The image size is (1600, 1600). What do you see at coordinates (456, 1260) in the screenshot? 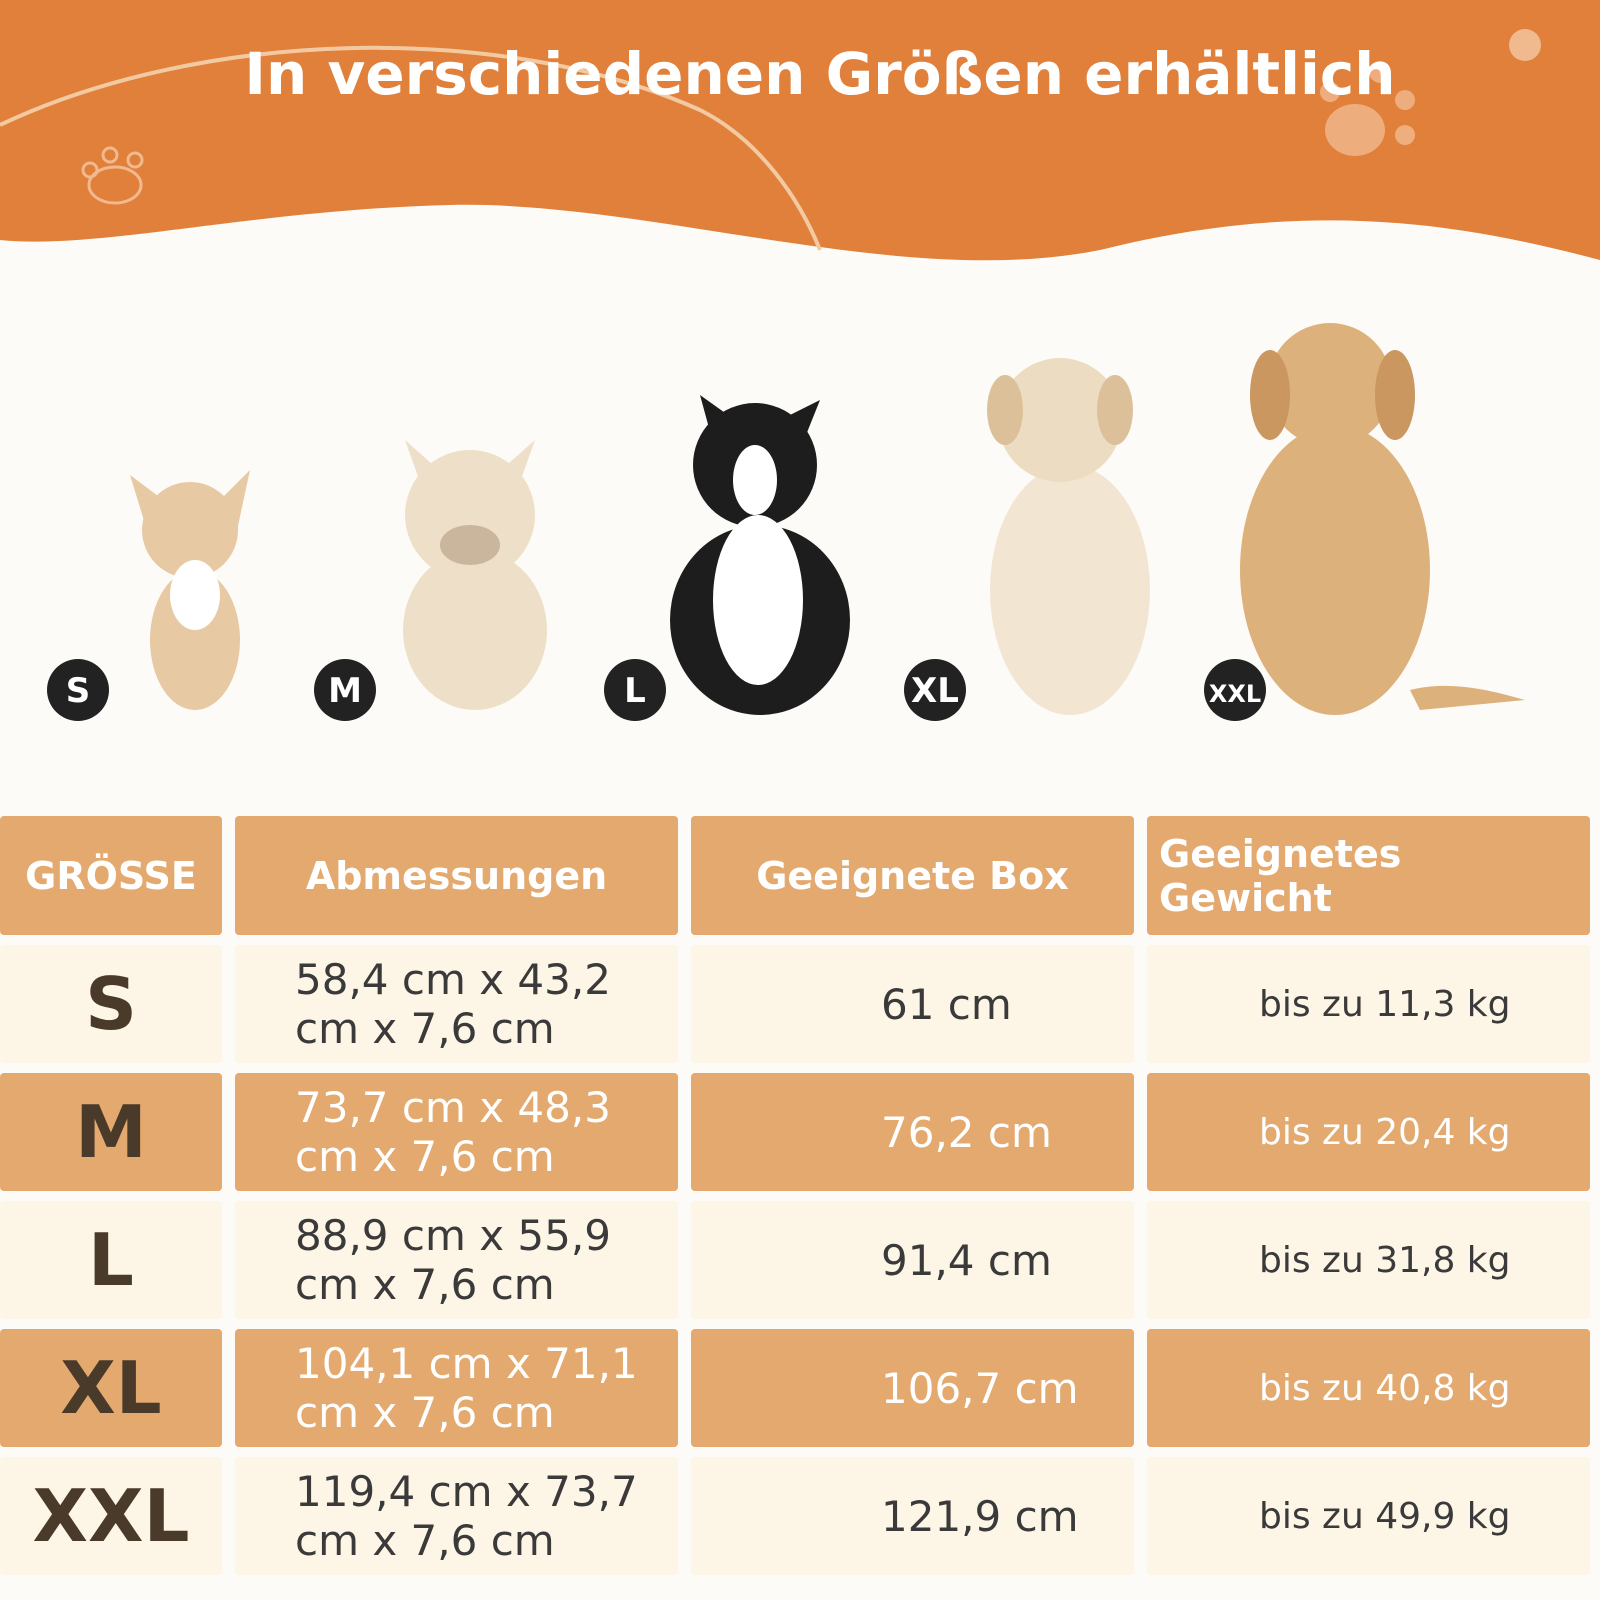
I see `dimensions-cell: 88,9 cm x 55,9 cm x 7,6 cm` at bounding box center [456, 1260].